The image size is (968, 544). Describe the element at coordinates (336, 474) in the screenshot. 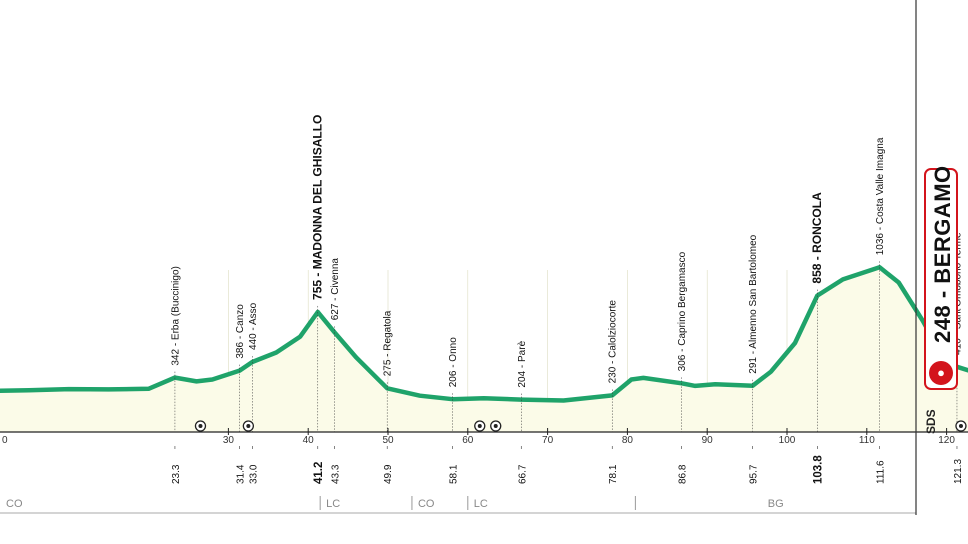

I see `km-label: 43.3` at that location.